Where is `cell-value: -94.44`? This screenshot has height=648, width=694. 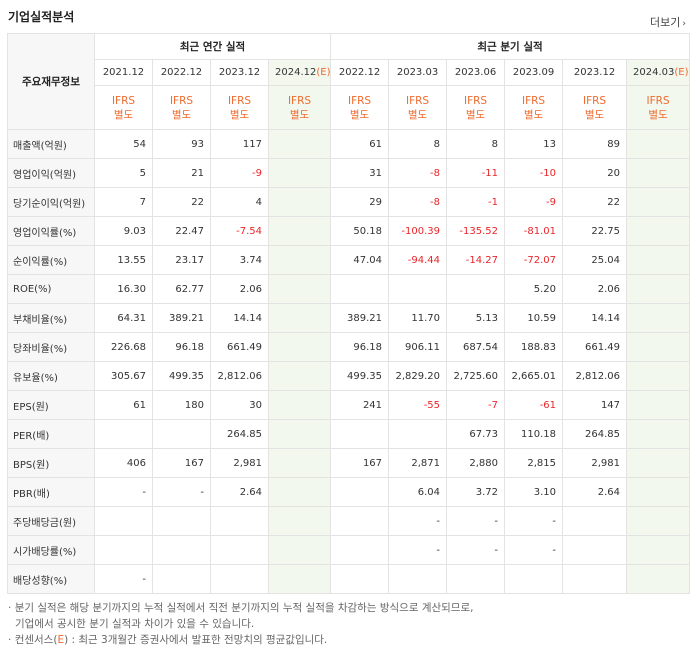
cell-value: -94.44 is located at coordinates (418, 260).